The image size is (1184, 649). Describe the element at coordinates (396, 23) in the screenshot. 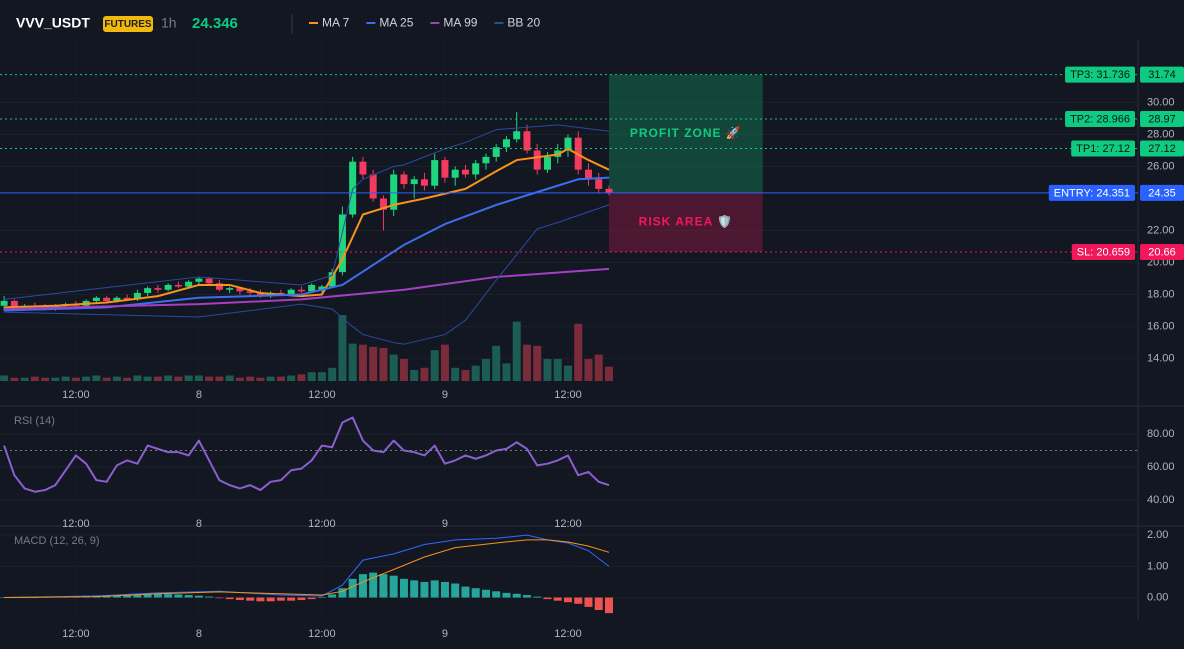

I see `legend-label: MA 25` at that location.